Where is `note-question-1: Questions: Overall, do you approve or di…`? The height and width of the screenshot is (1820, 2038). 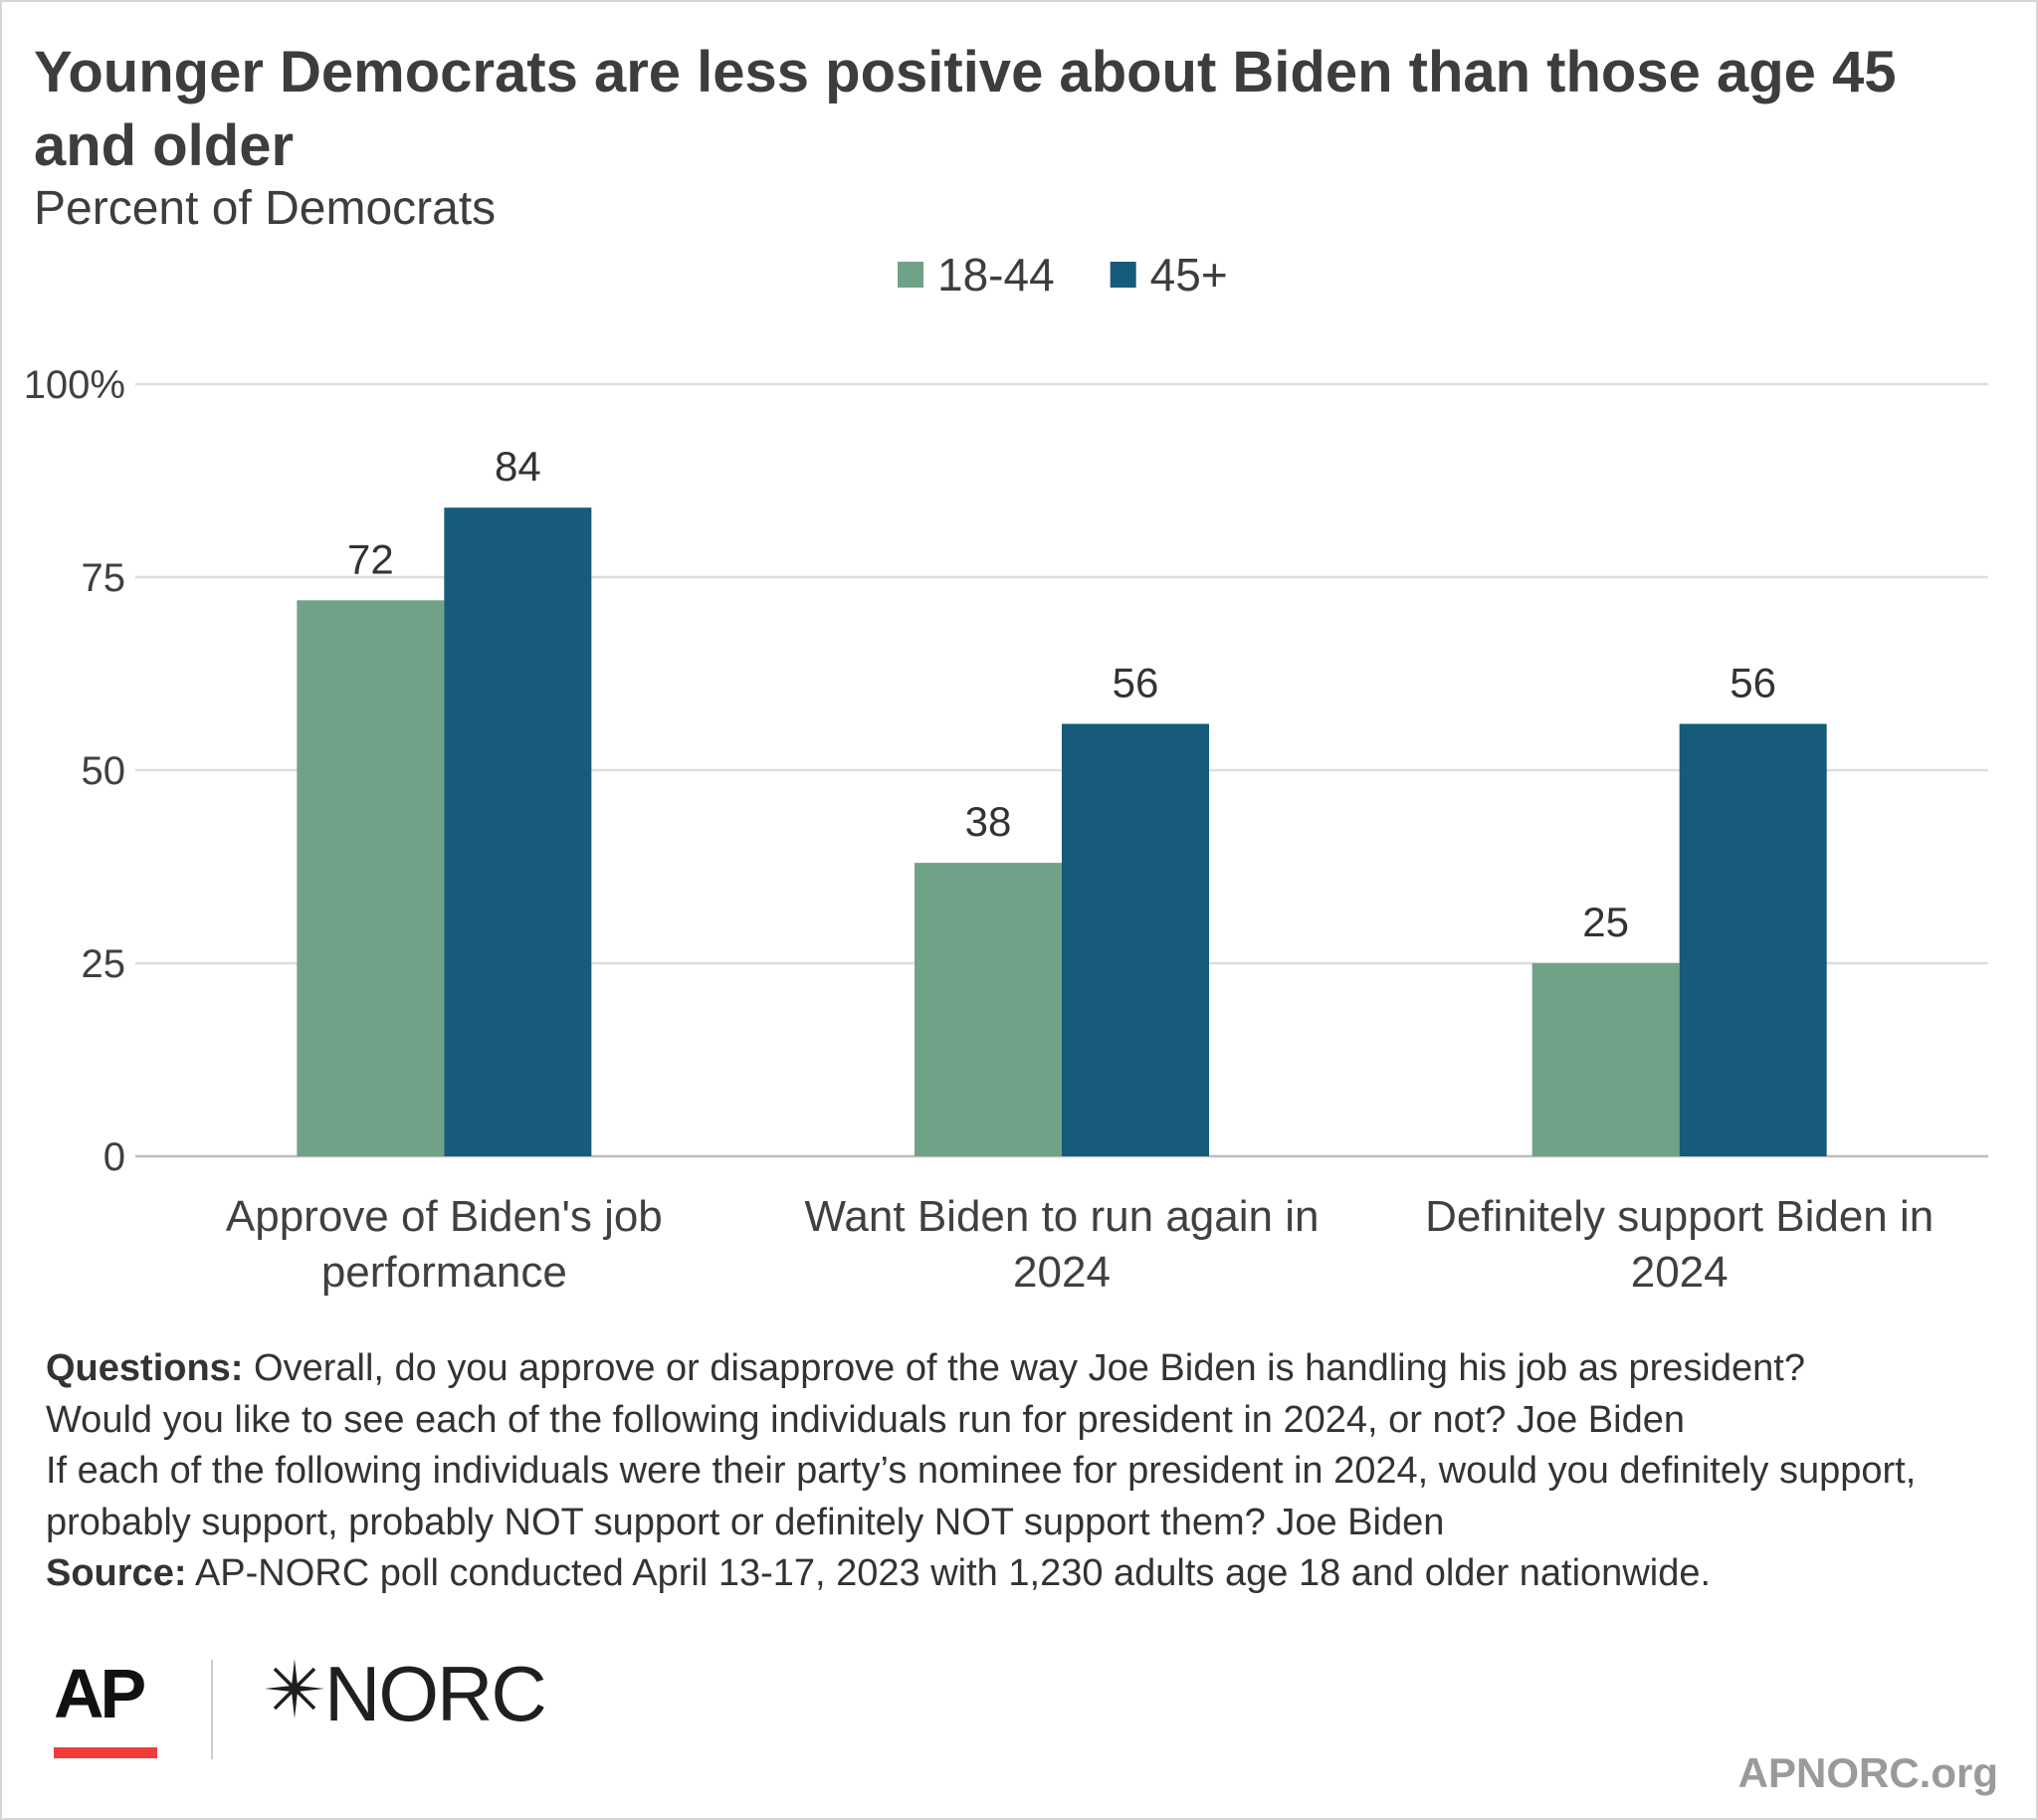
note-question-1: Questions: Overall, do you approve or di… is located at coordinates (1031, 1369).